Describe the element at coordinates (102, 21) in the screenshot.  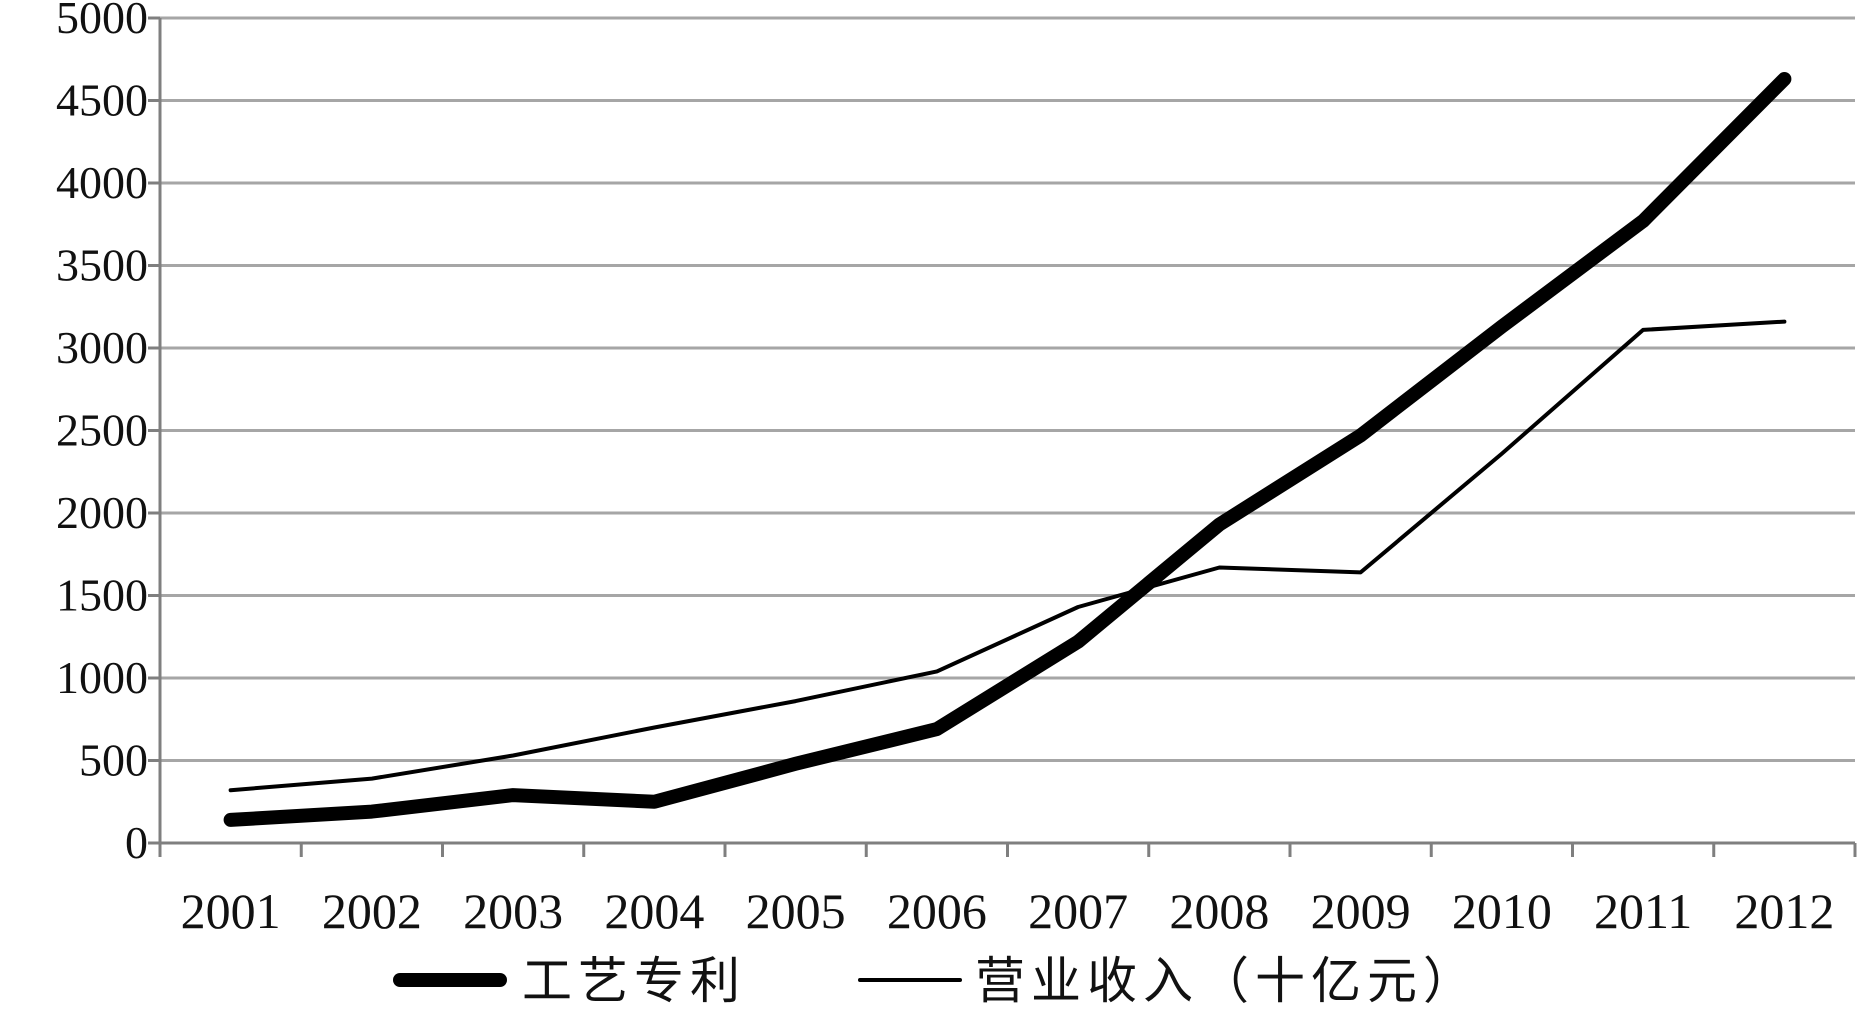
I see `y-tick-label: 5000` at that location.